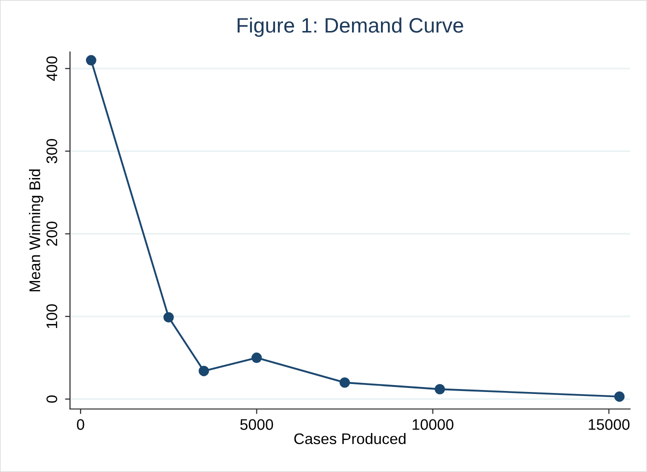  Describe the element at coordinates (52, 399) in the screenshot. I see `y-tick-label: 0` at that location.